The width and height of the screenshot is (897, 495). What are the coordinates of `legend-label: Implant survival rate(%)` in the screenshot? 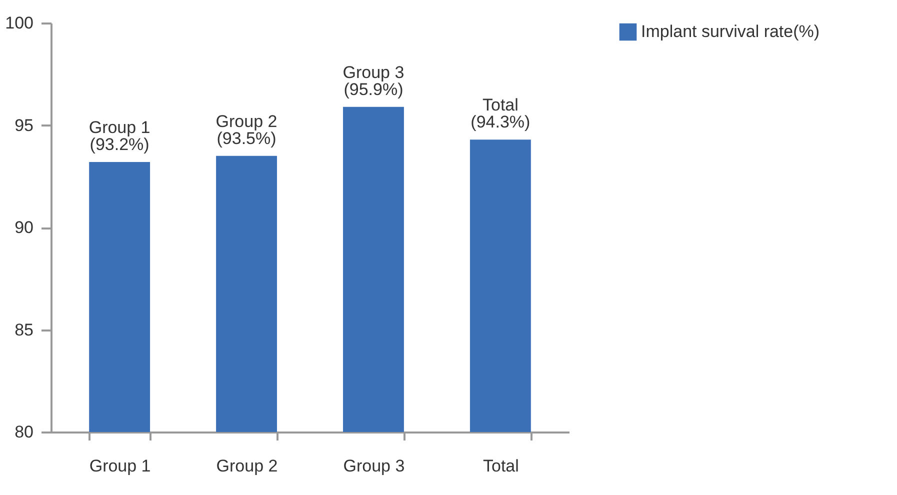 It's located at (730, 31).